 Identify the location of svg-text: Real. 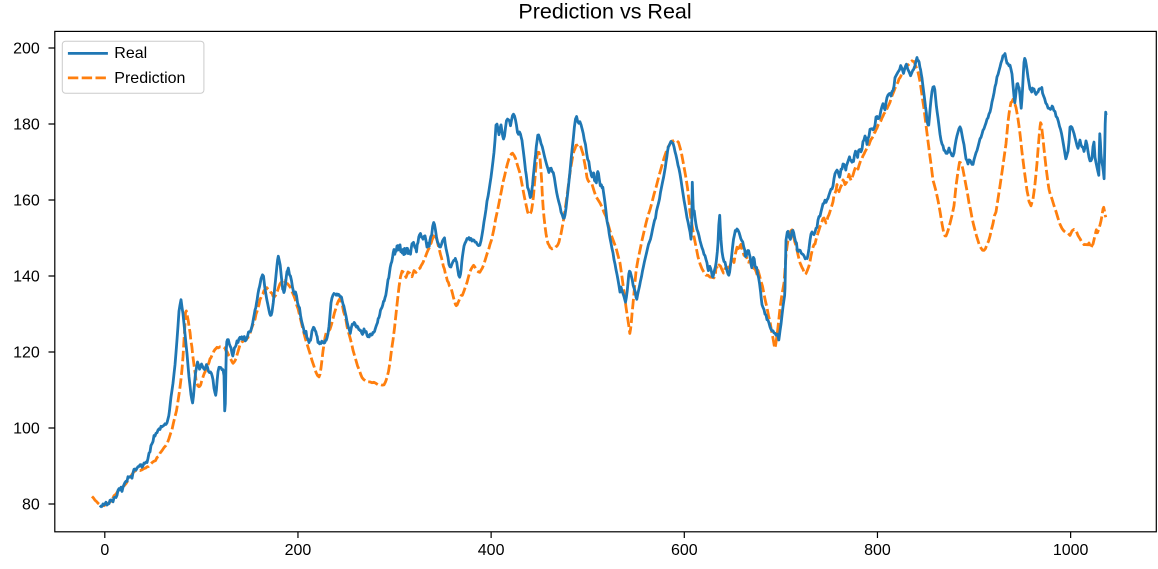
(130, 53).